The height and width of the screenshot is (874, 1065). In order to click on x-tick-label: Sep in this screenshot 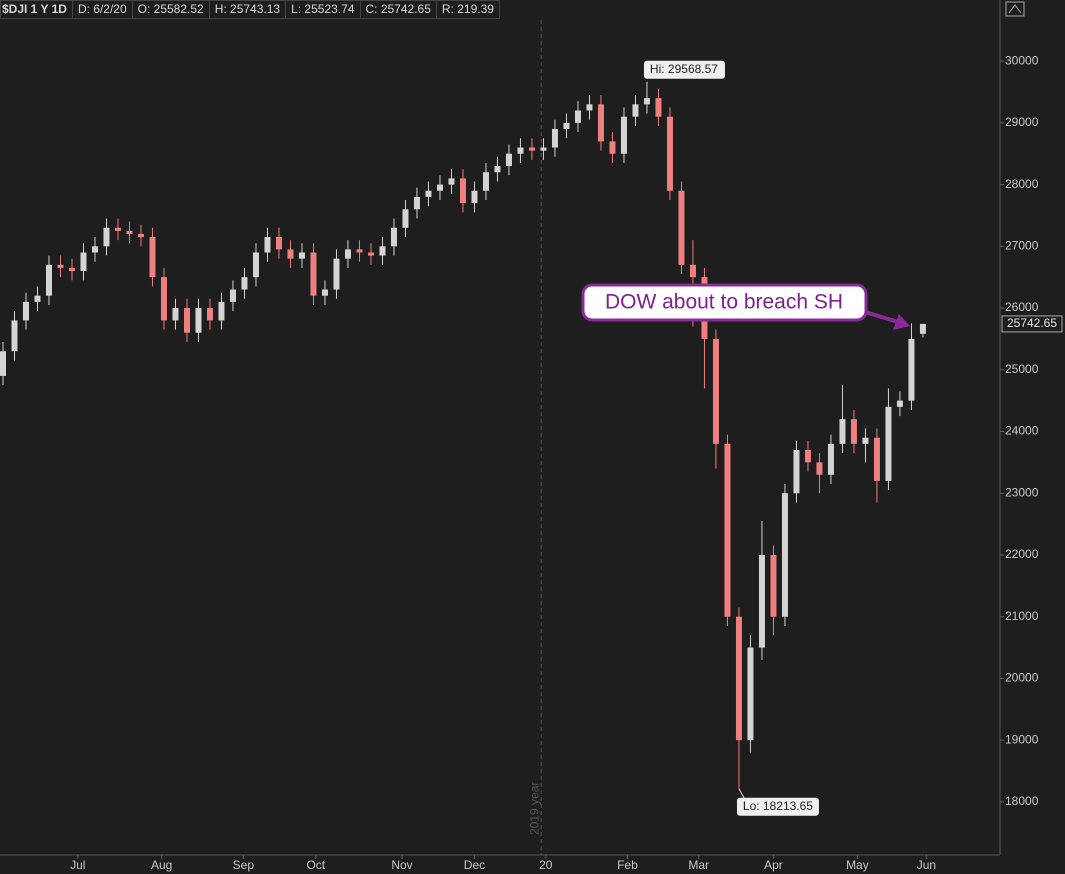, I will do `click(244, 865)`.